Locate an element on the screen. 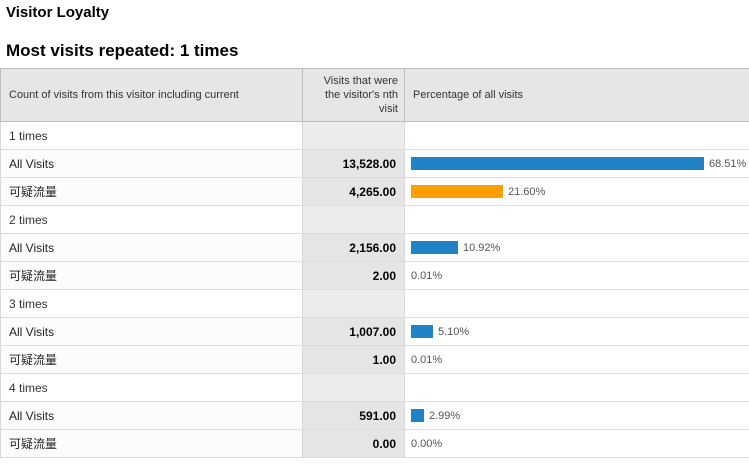  segment-row: All Visits 591.00 2.99% is located at coordinates (374, 415).